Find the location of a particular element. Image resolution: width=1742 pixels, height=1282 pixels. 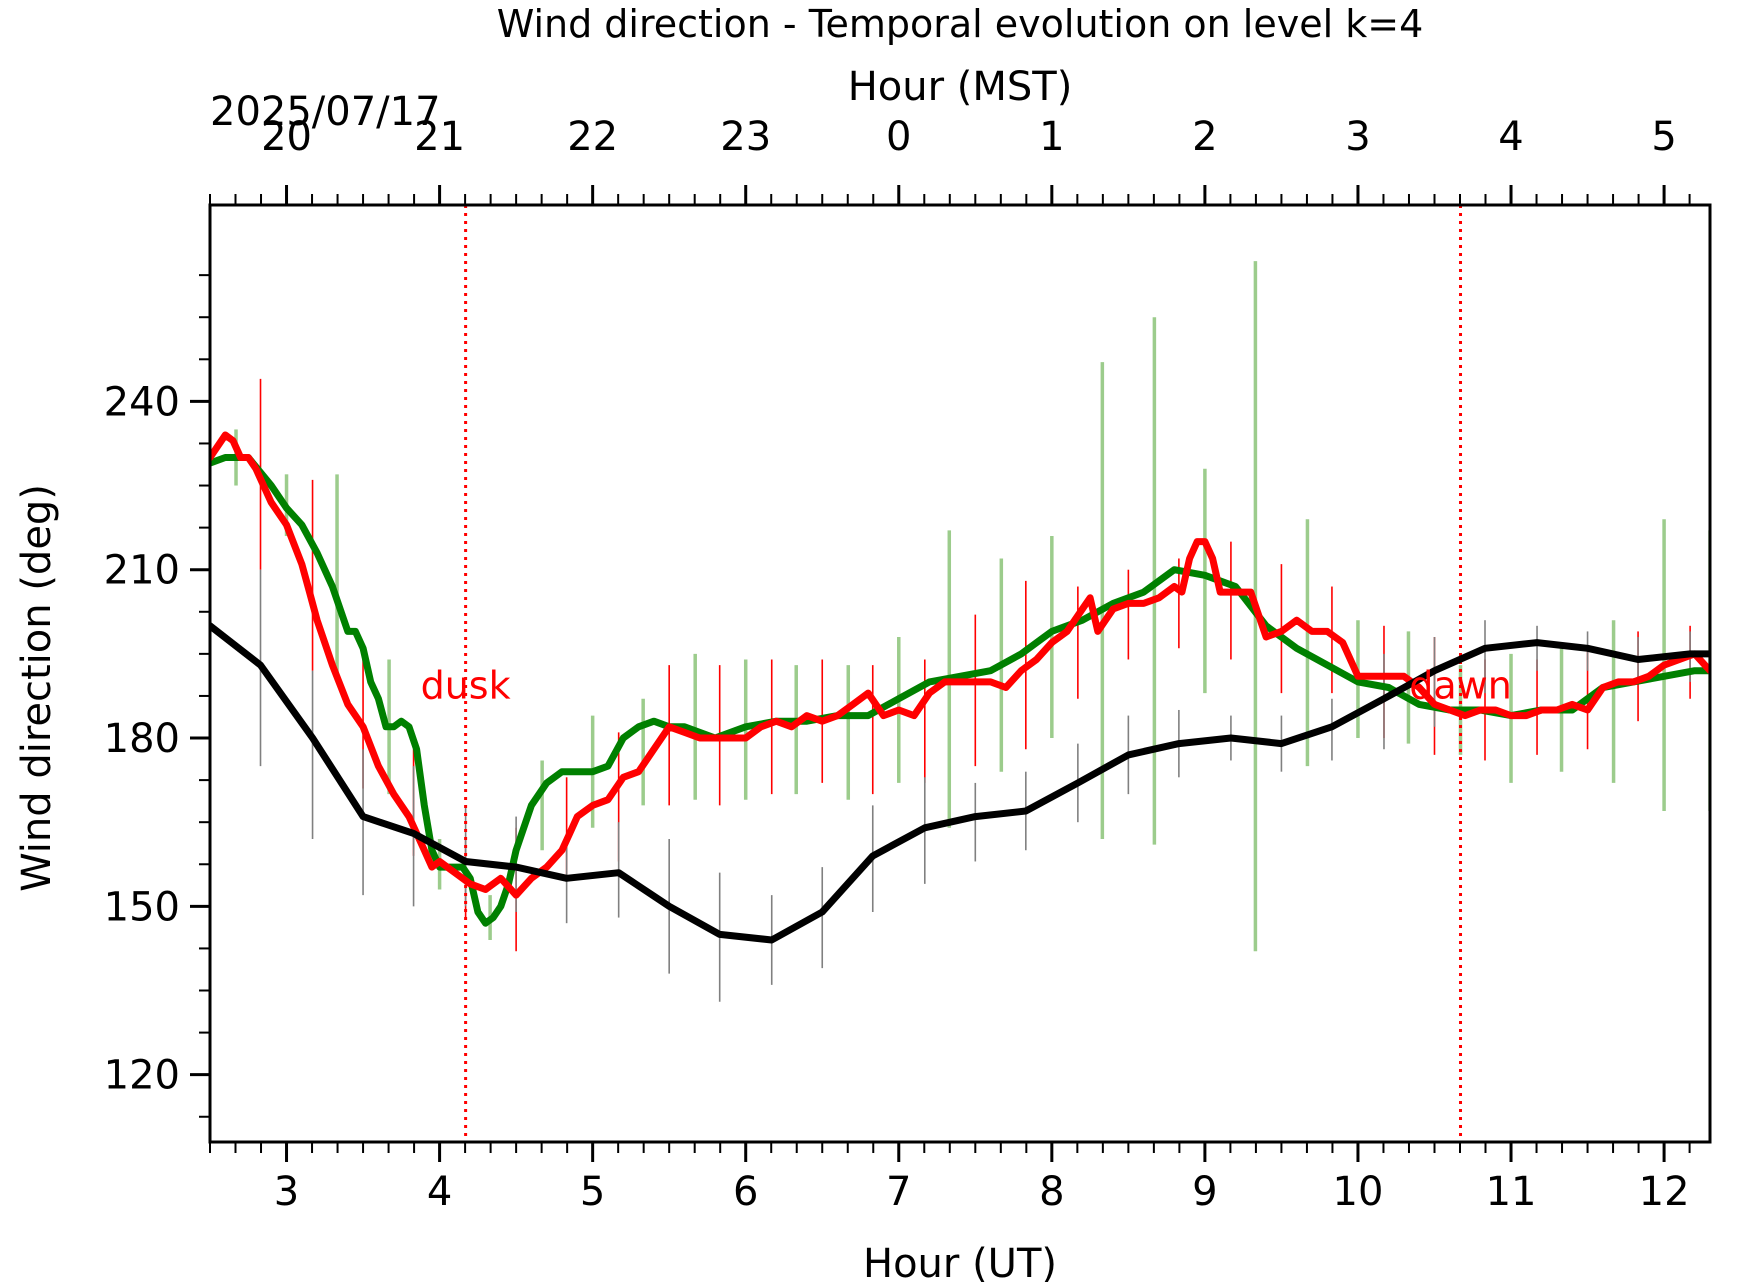

y-tick-label-4: 240 is located at coordinates (142, 402).